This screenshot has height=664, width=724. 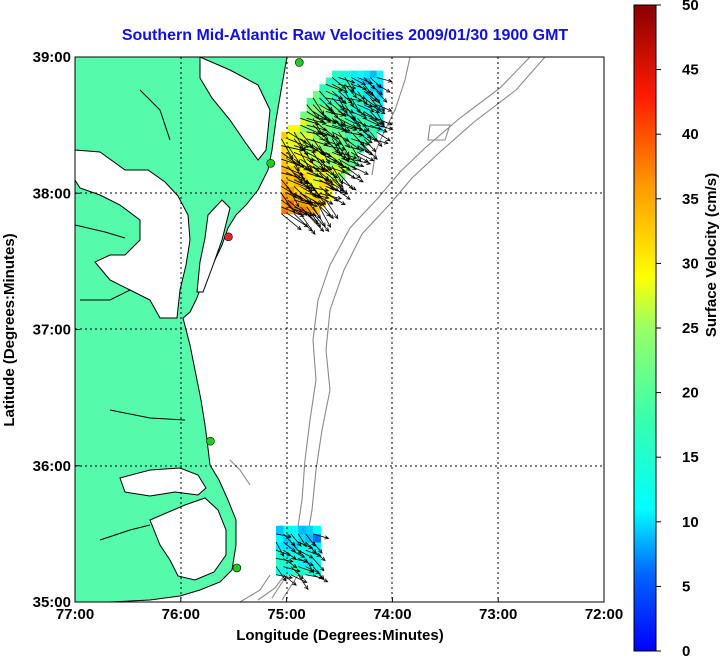 I want to click on x-axis-label: Longitude (Degrees:Minutes), so click(x=340, y=635).